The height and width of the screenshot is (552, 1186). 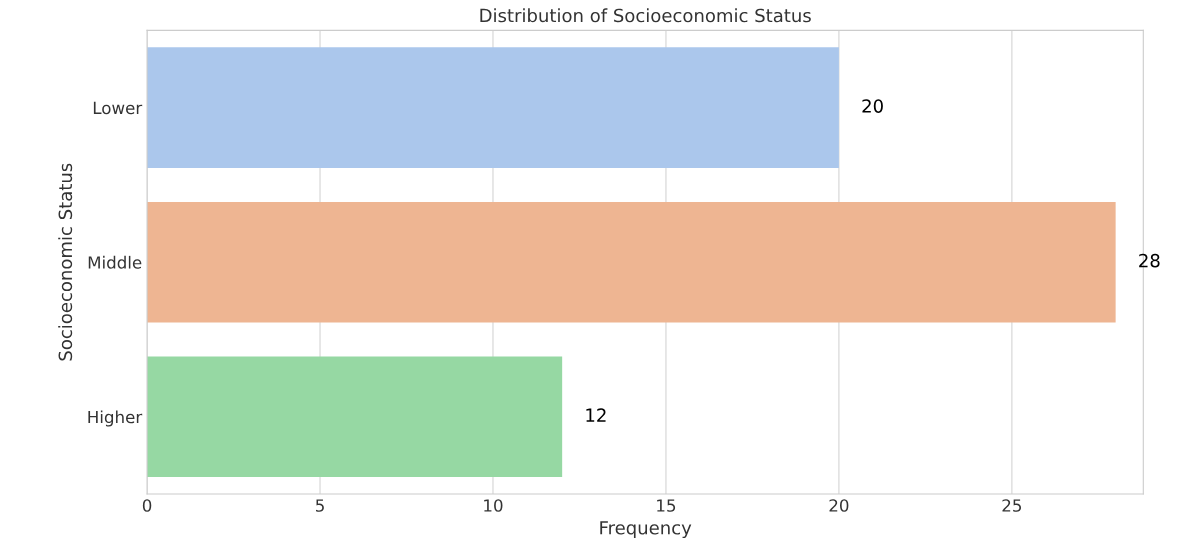 I want to click on y-tick-label: Higher, so click(x=115, y=418).